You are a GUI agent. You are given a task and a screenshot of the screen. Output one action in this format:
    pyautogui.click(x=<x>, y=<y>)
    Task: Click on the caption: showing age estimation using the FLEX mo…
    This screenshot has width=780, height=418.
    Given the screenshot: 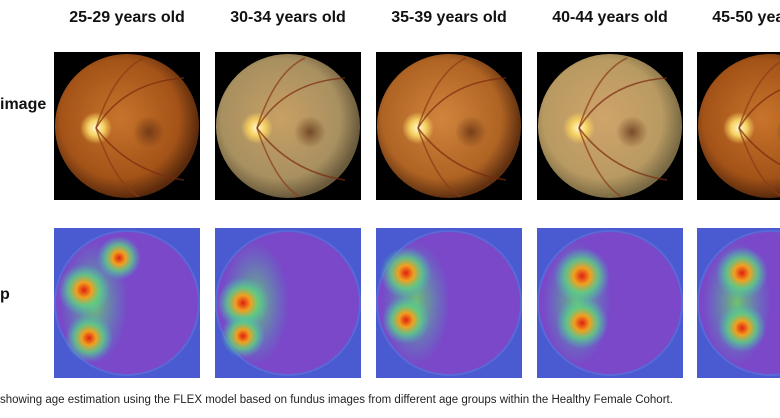 What is the action you would take?
    pyautogui.click(x=336, y=400)
    